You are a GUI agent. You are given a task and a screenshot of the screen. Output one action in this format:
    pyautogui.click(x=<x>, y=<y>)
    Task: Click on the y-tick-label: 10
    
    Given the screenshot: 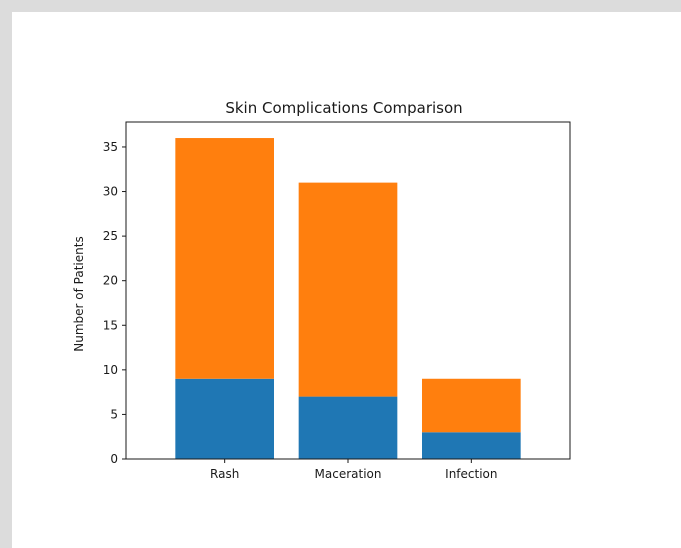 What is the action you would take?
    pyautogui.click(x=110, y=370)
    